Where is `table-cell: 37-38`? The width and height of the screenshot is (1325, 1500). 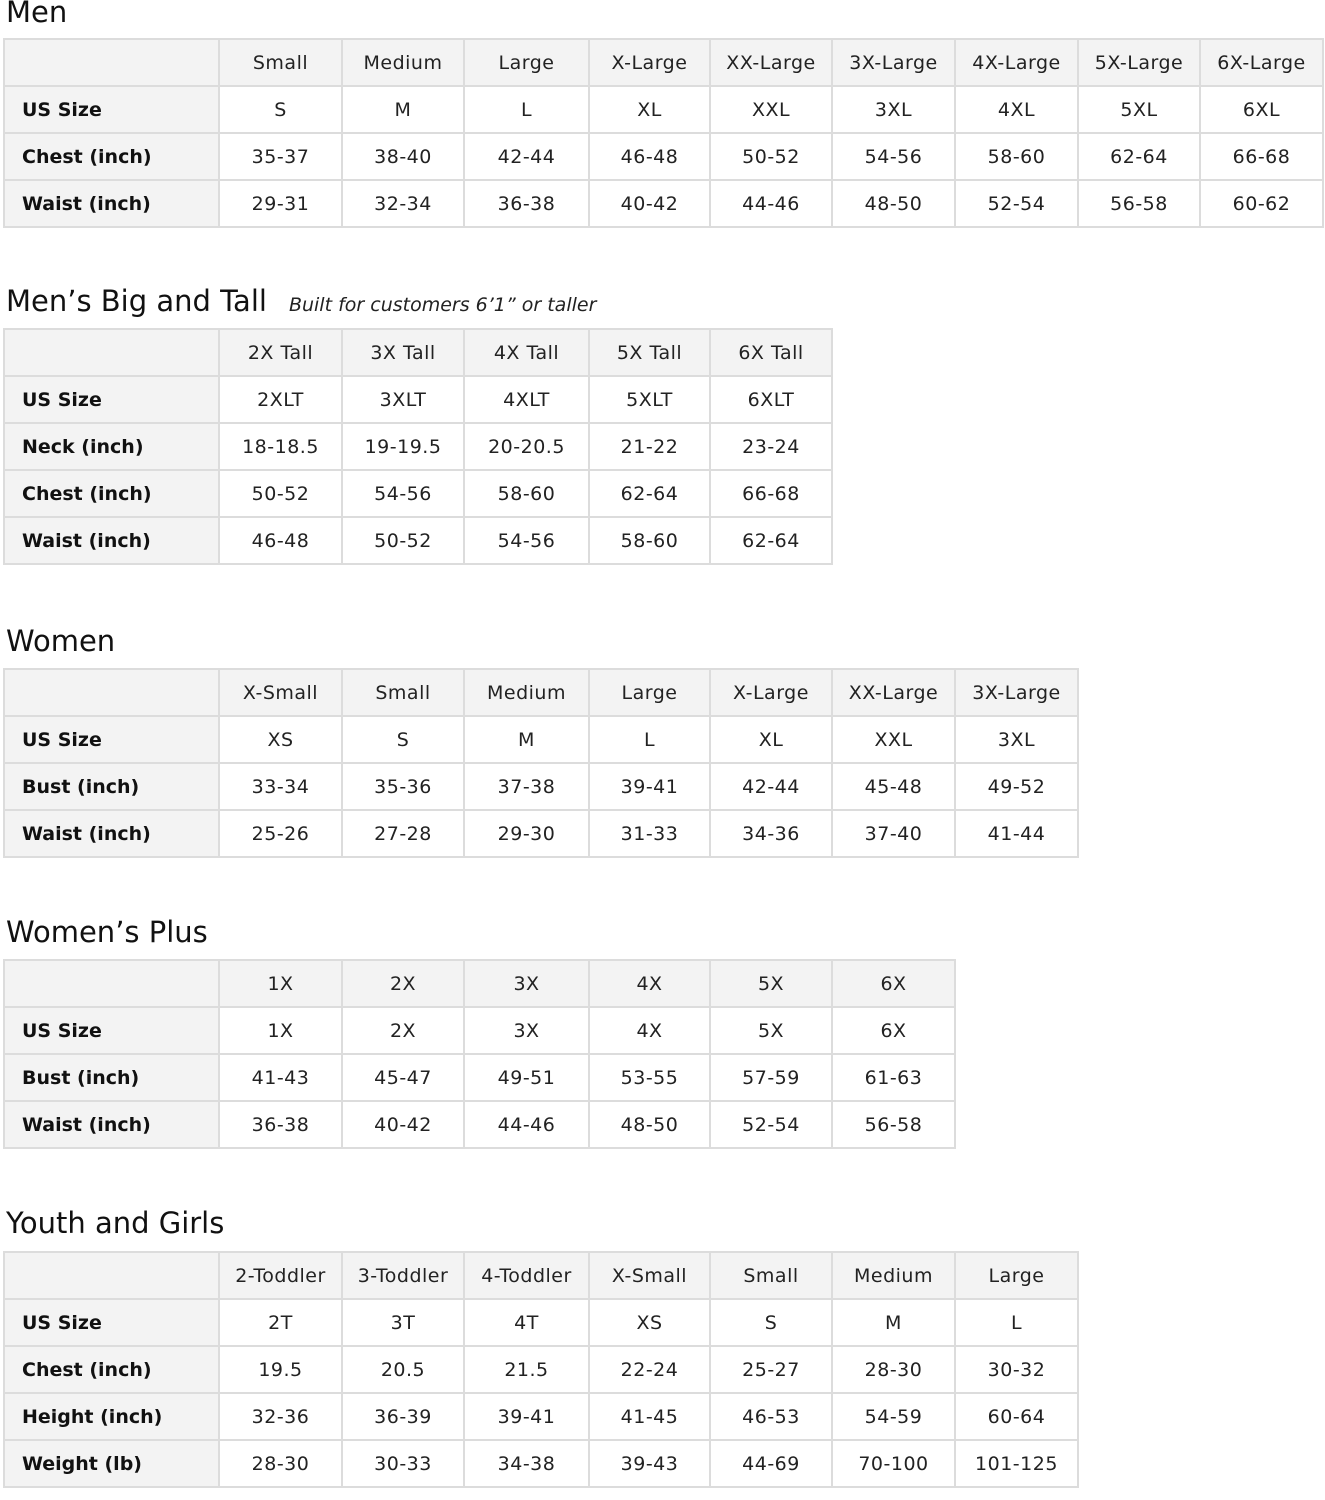 table-cell: 37-38 is located at coordinates (526, 786).